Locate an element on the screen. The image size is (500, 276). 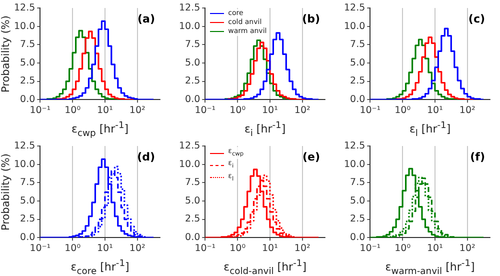
annotation: (c) is located at coordinates (476, 19).